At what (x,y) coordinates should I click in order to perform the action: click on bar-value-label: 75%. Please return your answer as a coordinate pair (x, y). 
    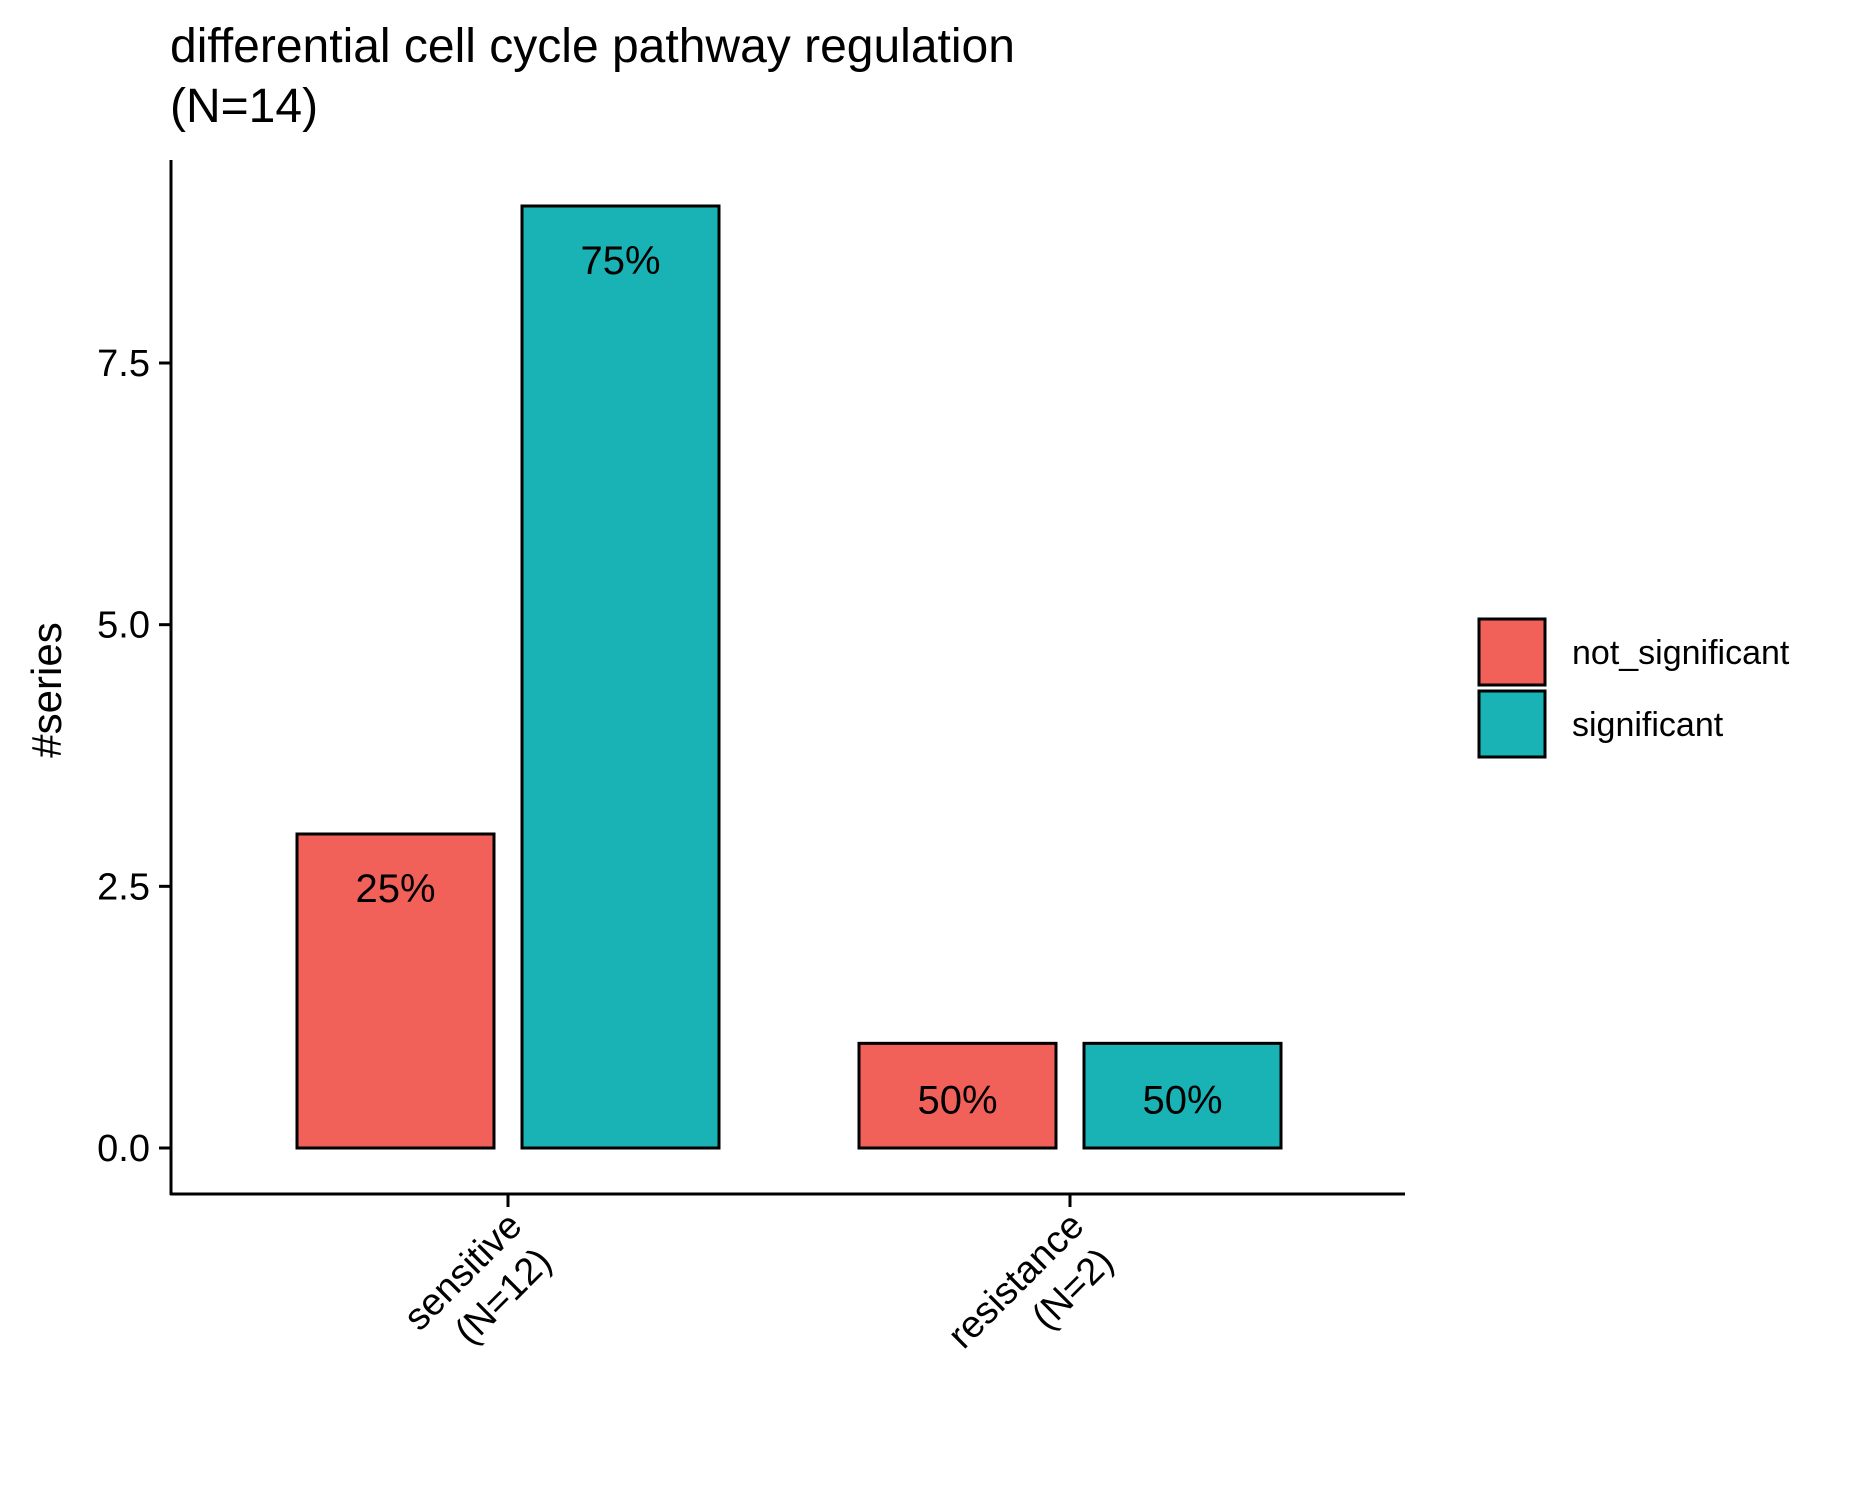
    Looking at the image, I should click on (620, 261).